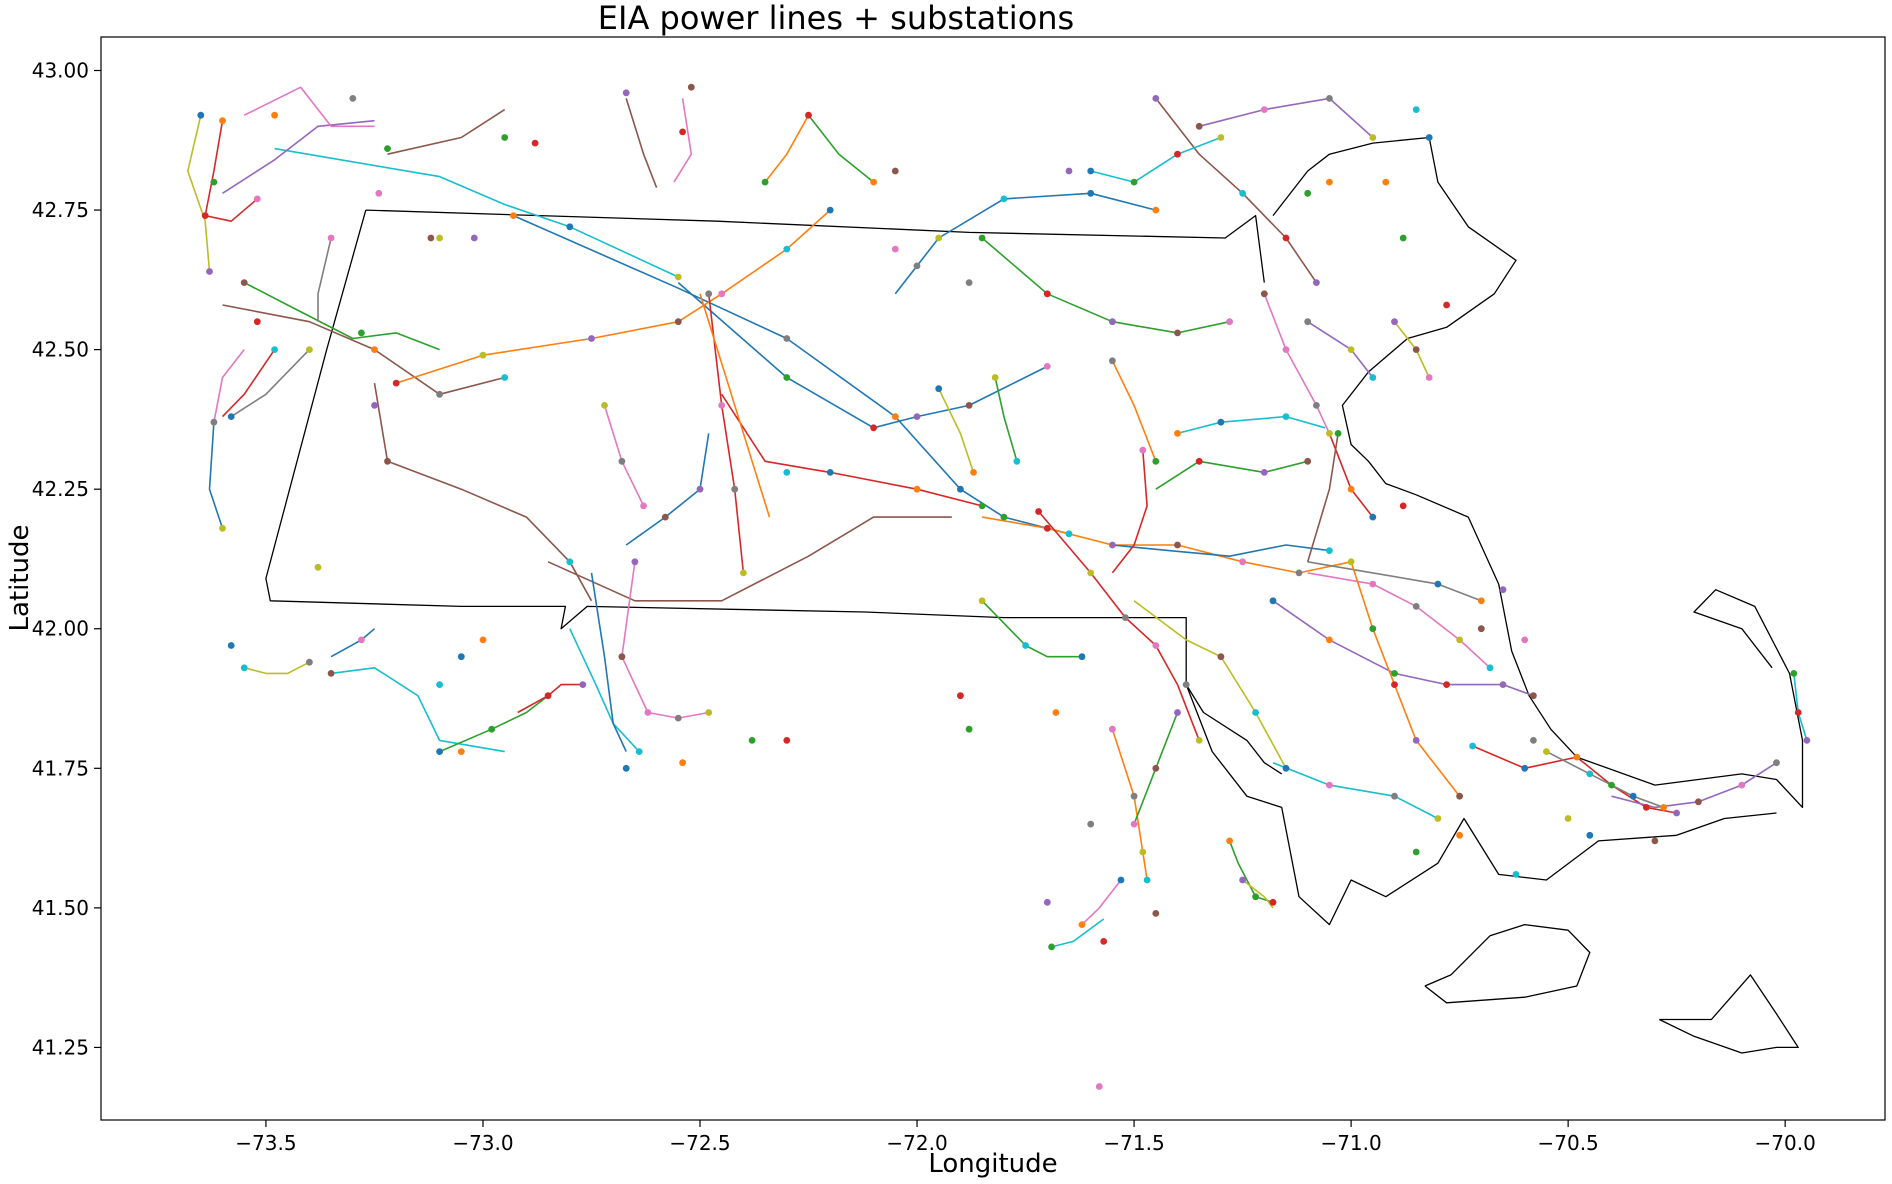  I want to click on x-tick-label: −73.5, so click(265, 1143).